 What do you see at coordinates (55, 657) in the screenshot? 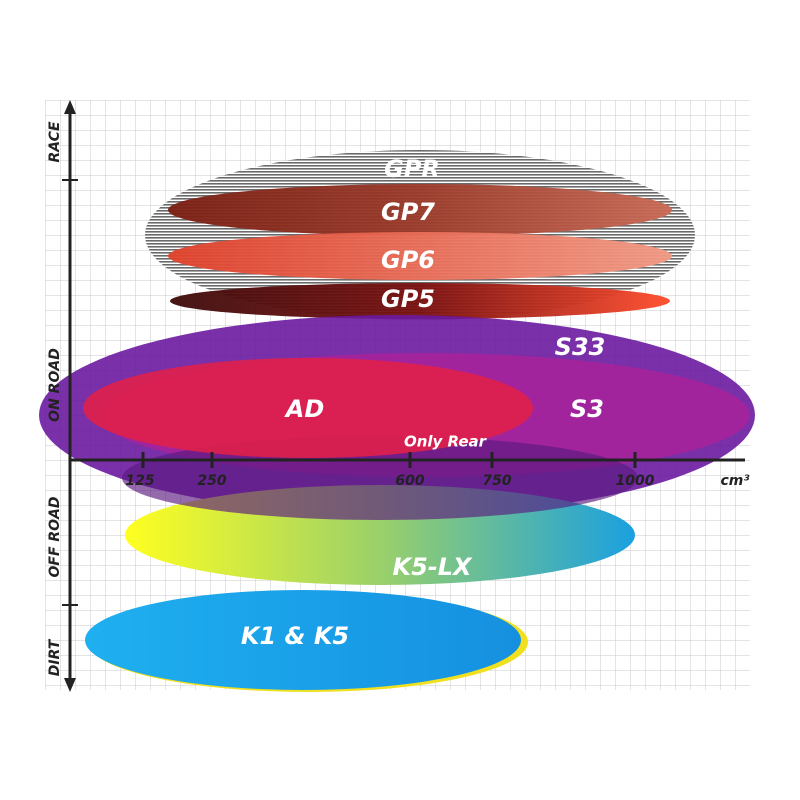
I see `y-label: DIRT` at bounding box center [55, 657].